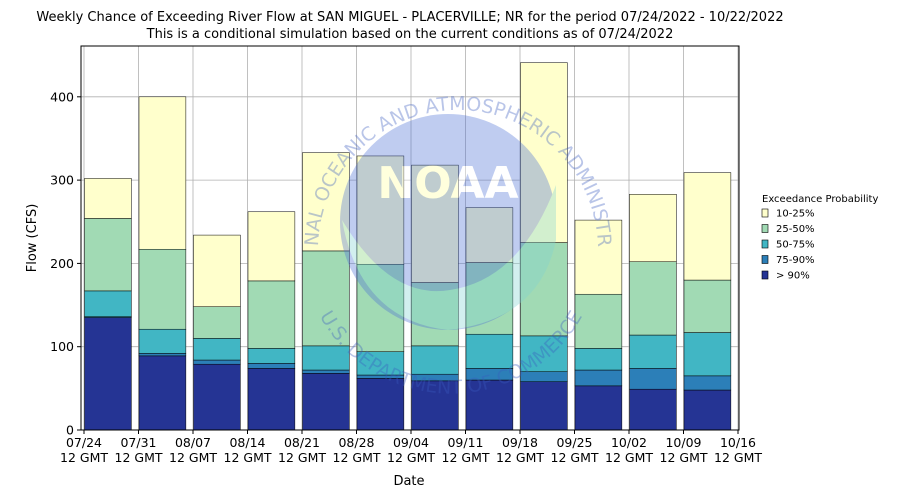 The image size is (905, 497). Describe the element at coordinates (793, 276) in the screenshot. I see `legend-label: > 90%` at that location.